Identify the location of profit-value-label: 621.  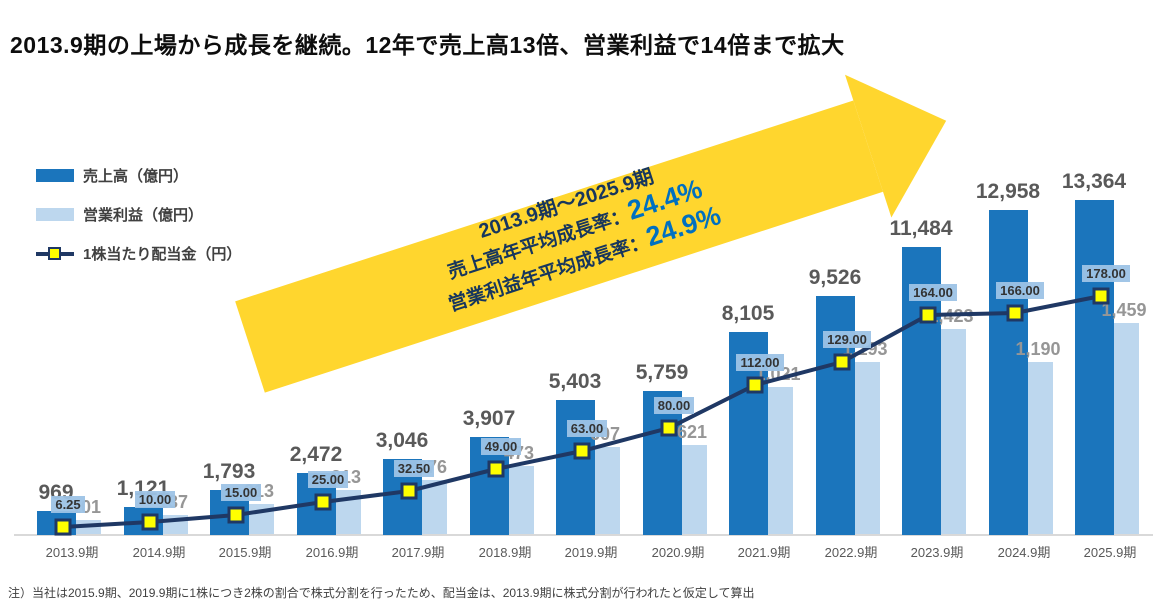
(692, 432).